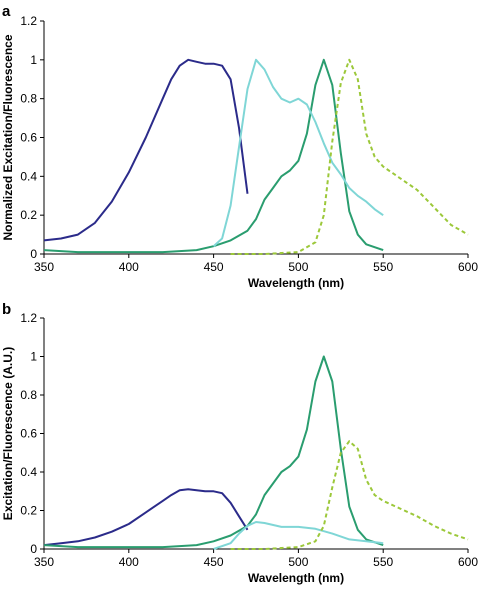 The image size is (482, 590). Describe the element at coordinates (8, 137) in the screenshot. I see `y-axis-title: Normalized Excitation/Fluorescence` at that location.